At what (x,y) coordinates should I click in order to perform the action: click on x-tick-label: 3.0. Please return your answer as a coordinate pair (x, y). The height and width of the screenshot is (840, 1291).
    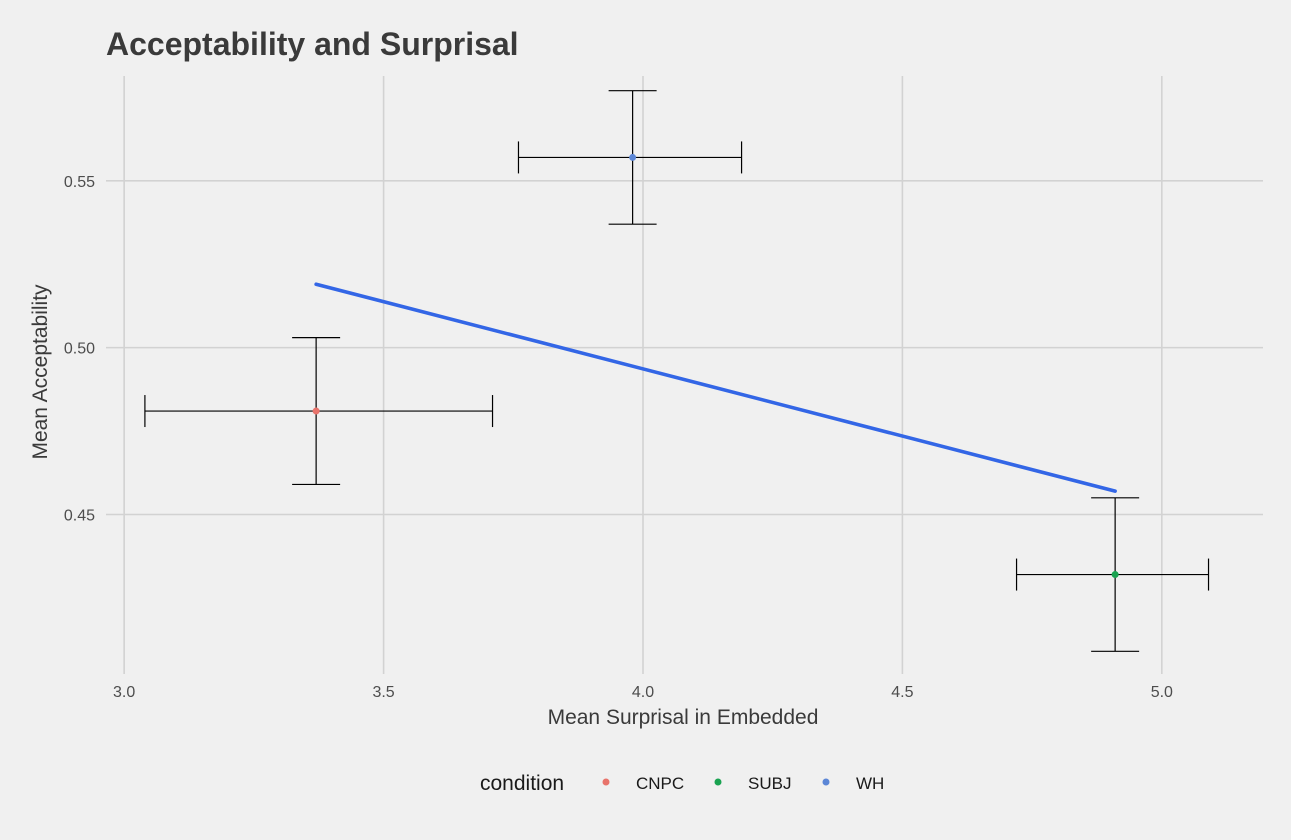
    Looking at the image, I should click on (124, 692).